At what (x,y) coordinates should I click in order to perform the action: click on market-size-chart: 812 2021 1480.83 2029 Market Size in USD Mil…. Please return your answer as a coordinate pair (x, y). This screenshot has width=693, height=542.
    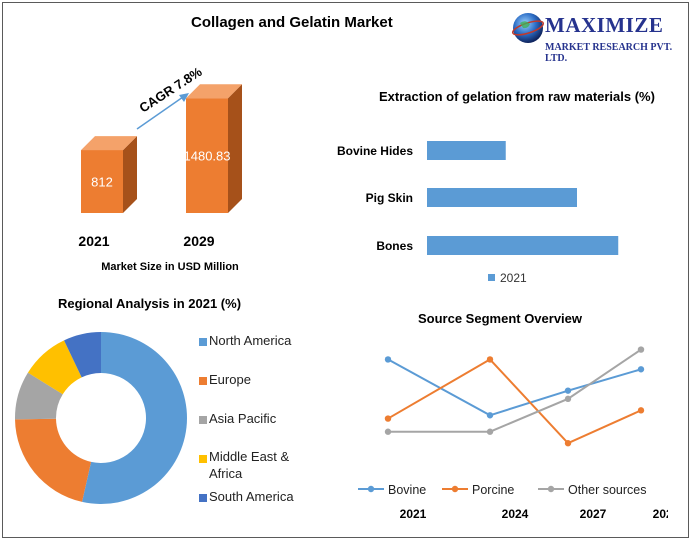
    Looking at the image, I should click on (160, 168).